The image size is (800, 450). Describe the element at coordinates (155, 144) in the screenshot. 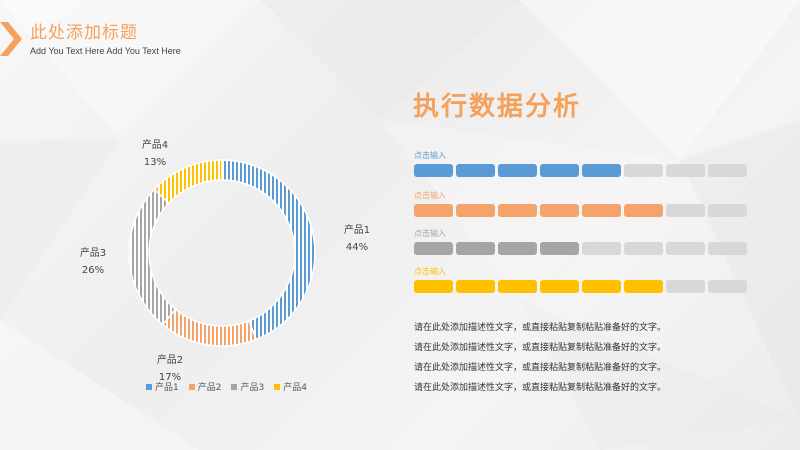

I see `slice-category-label: 产品4` at that location.